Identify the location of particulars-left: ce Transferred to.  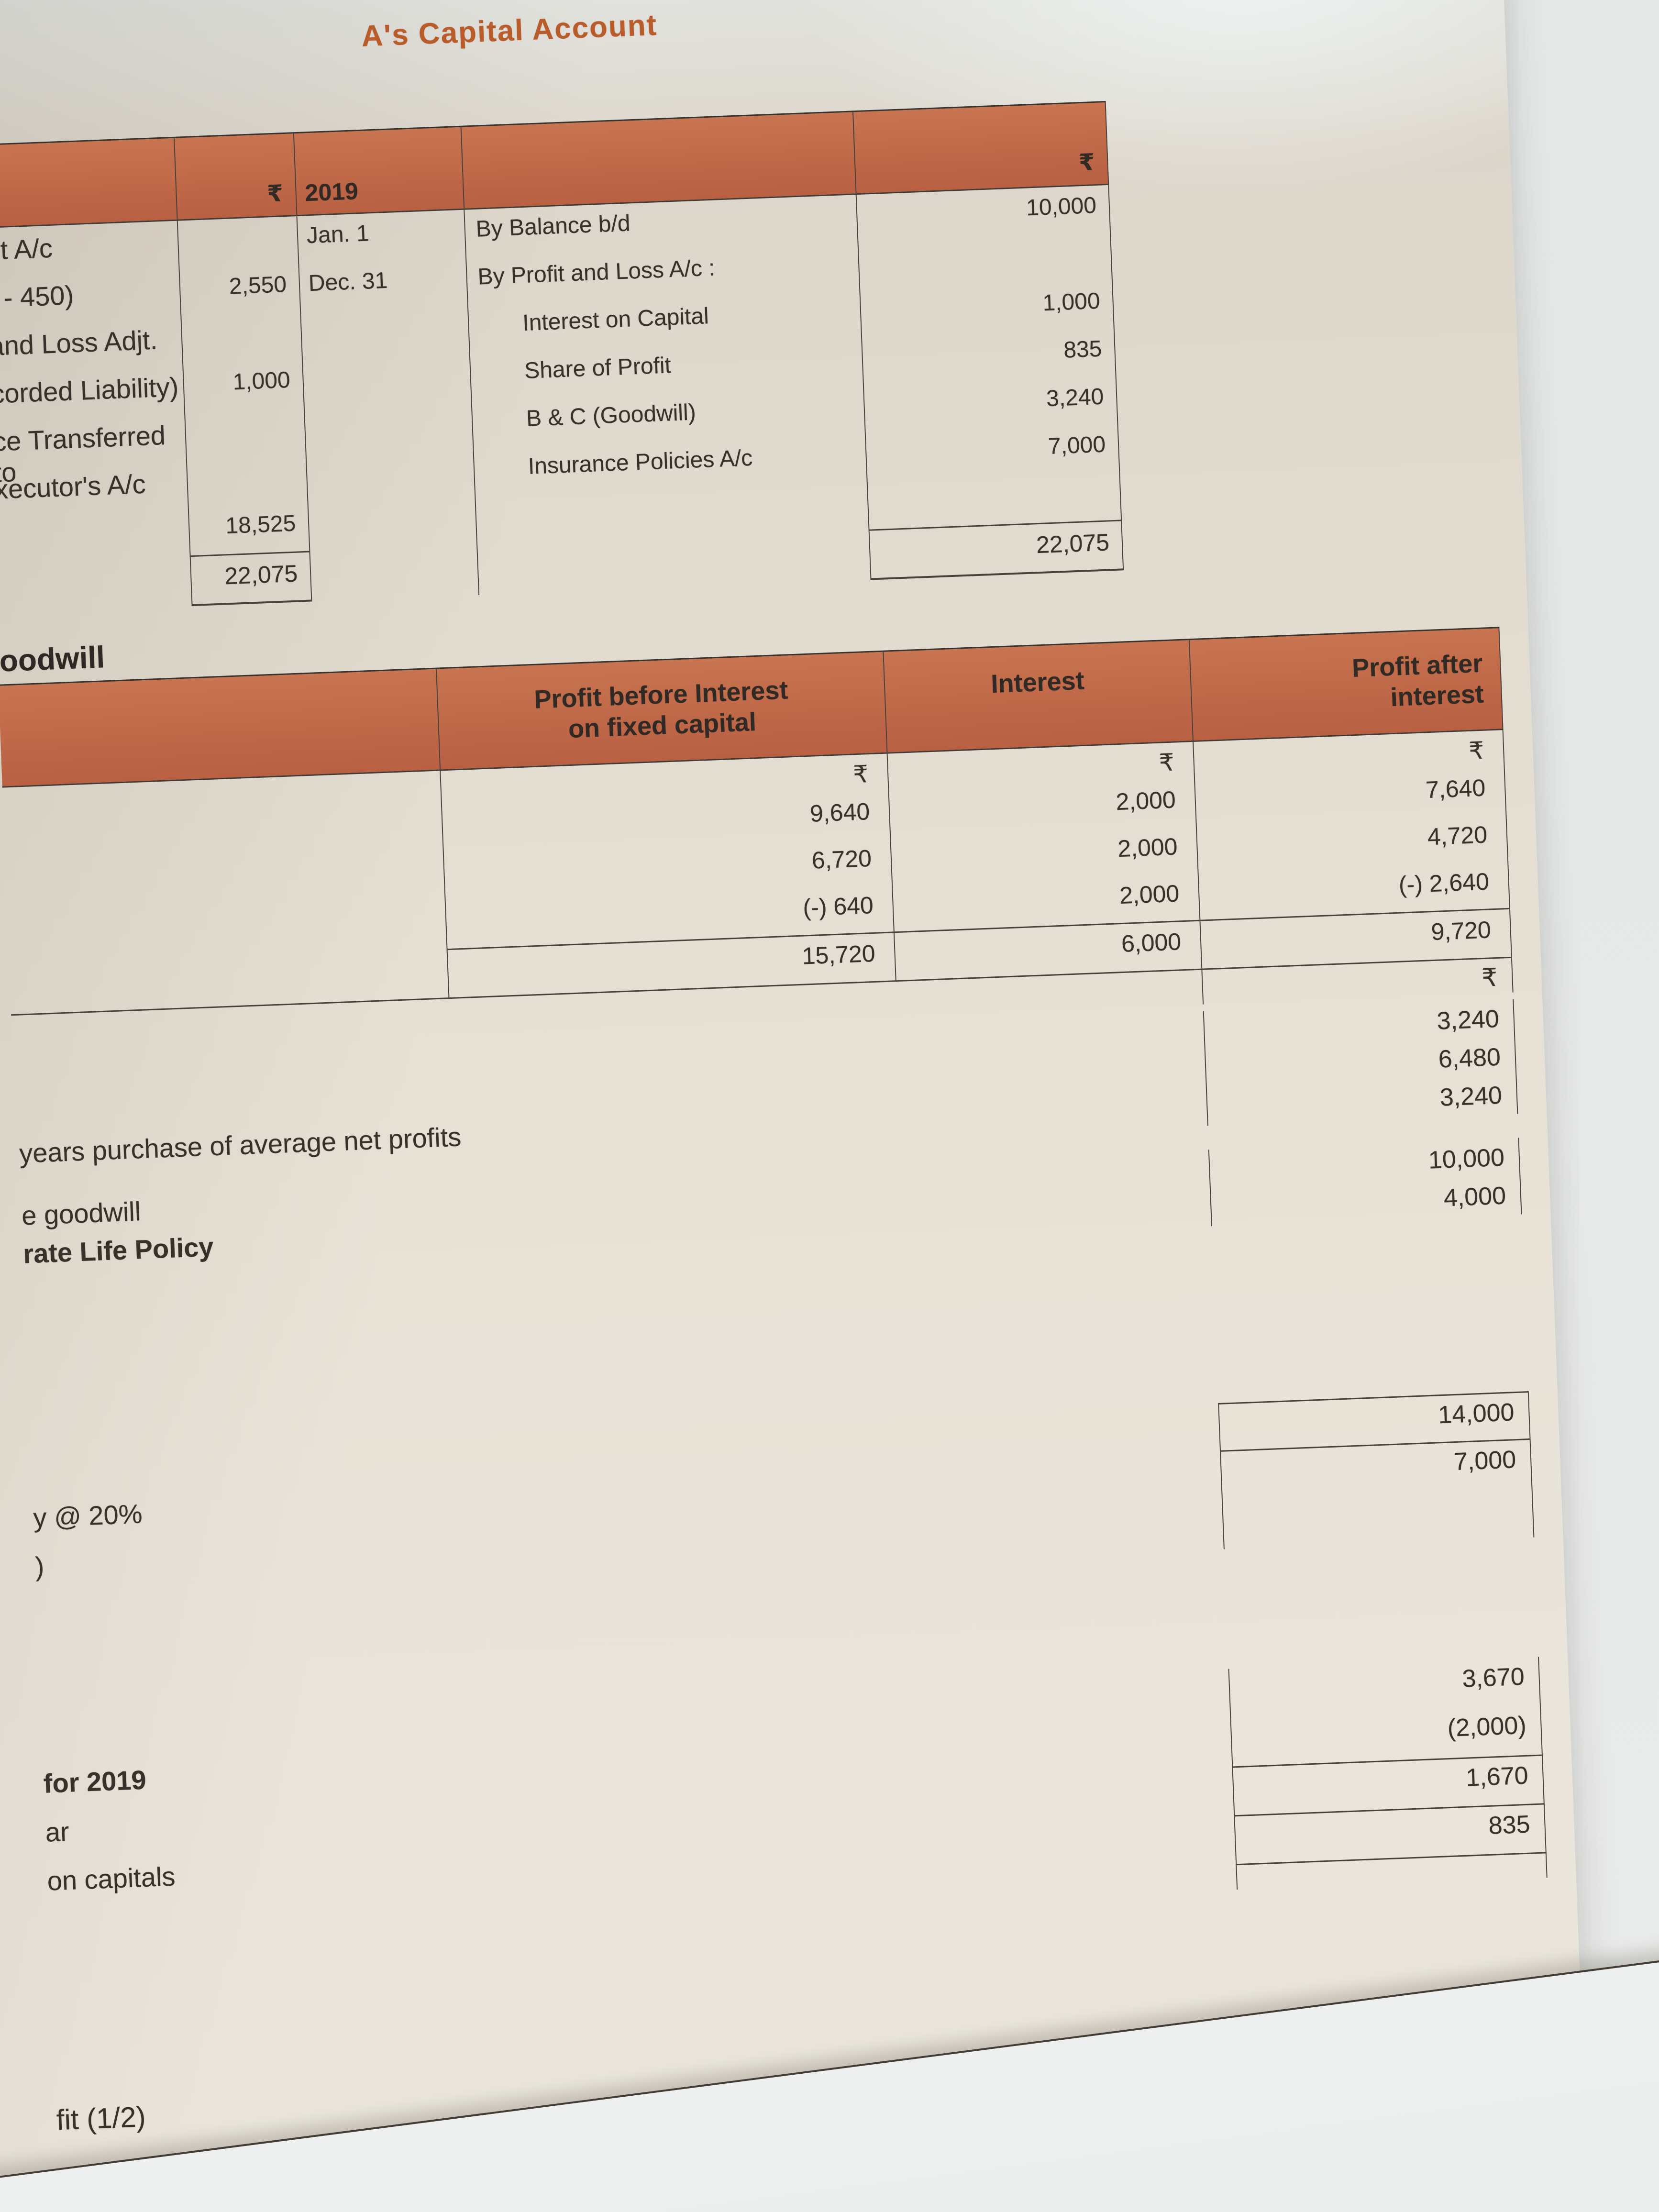
(83, 454).